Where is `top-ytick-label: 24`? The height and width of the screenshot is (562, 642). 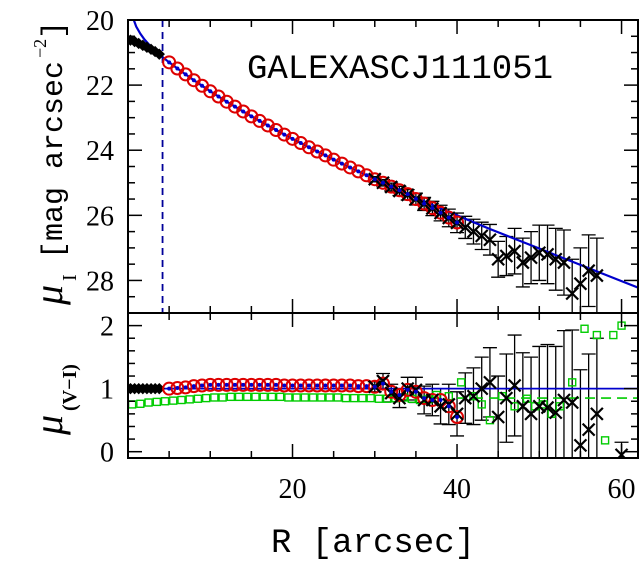
top-ytick-label: 24 is located at coordinates (100, 151).